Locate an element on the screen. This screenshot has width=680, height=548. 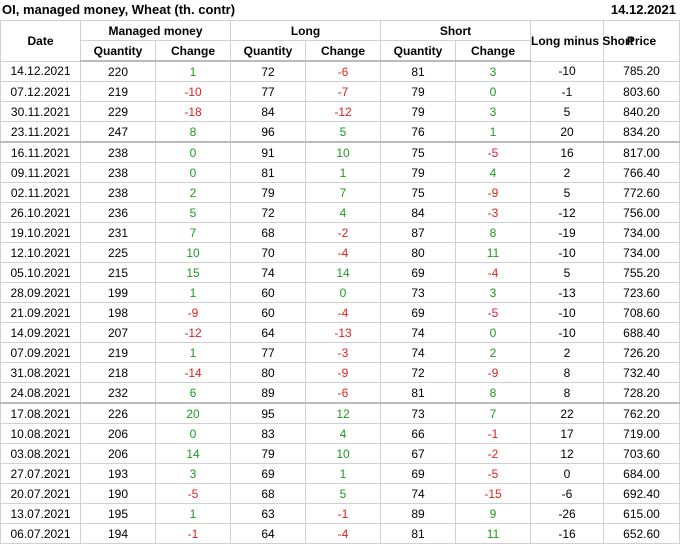
cell: 726.20 is located at coordinates (641, 352).